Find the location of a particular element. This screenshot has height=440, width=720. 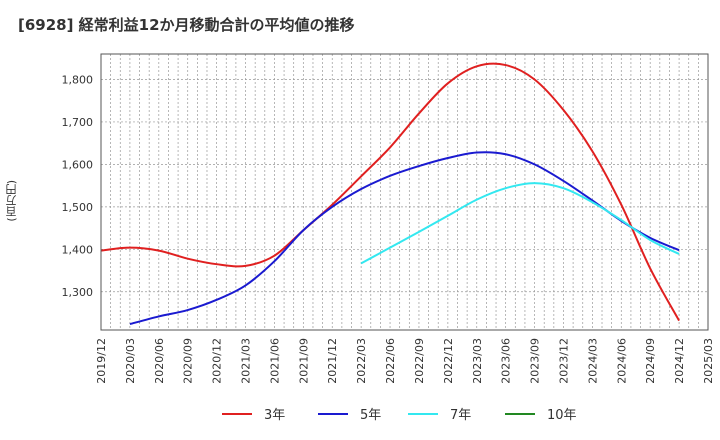

y-tick-label: 1,300 is located at coordinates (78, 292).